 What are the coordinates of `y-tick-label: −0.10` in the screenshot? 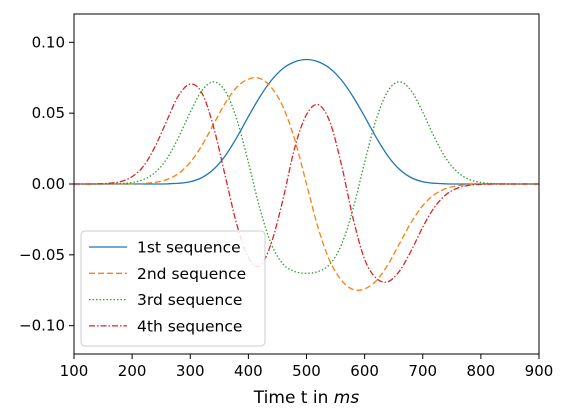 It's located at (42, 326).